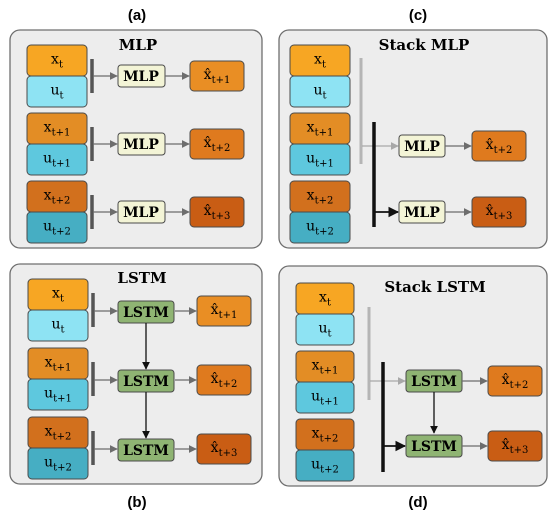 Image resolution: width=556 pixels, height=516 pixels. Describe the element at coordinates (58, 364) in the screenshot. I see `panel-b-input-x-label-1: xt+1` at that location.